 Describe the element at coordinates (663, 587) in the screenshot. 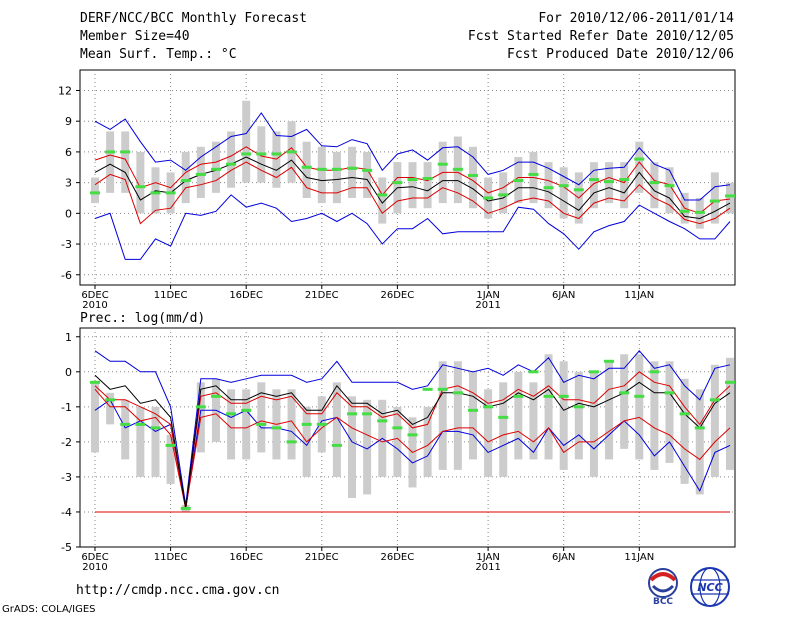

I see `bcc-logo: BCC` at that location.